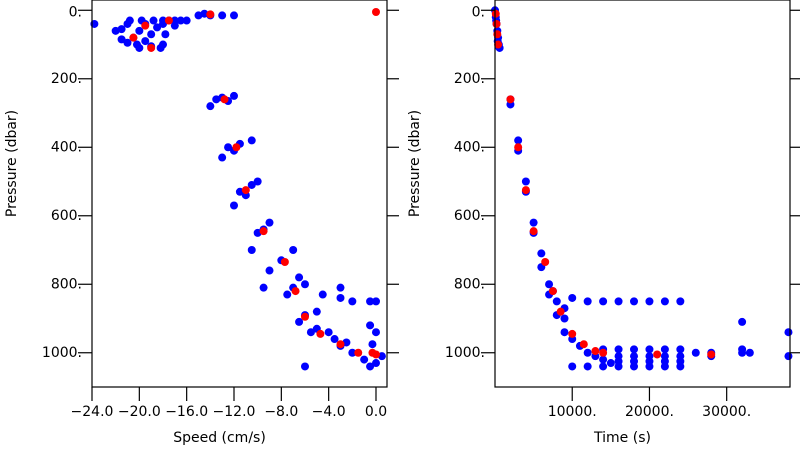 The height and width of the screenshot is (450, 800). What do you see at coordinates (219, 438) in the screenshot?
I see `x-axis-label: Speed (cm/s)` at bounding box center [219, 438].